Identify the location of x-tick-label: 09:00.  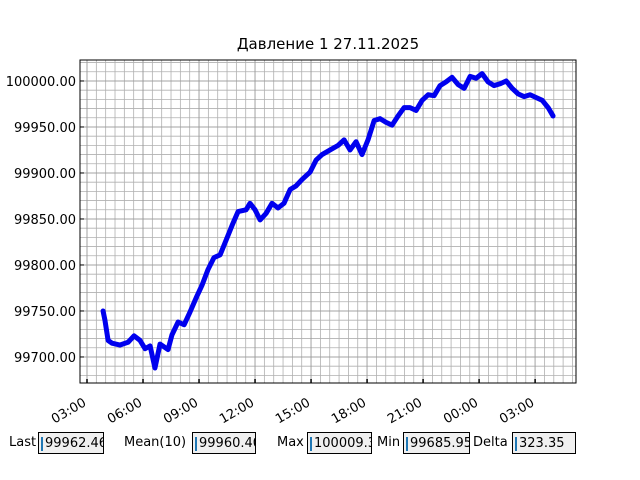
(181, 411).